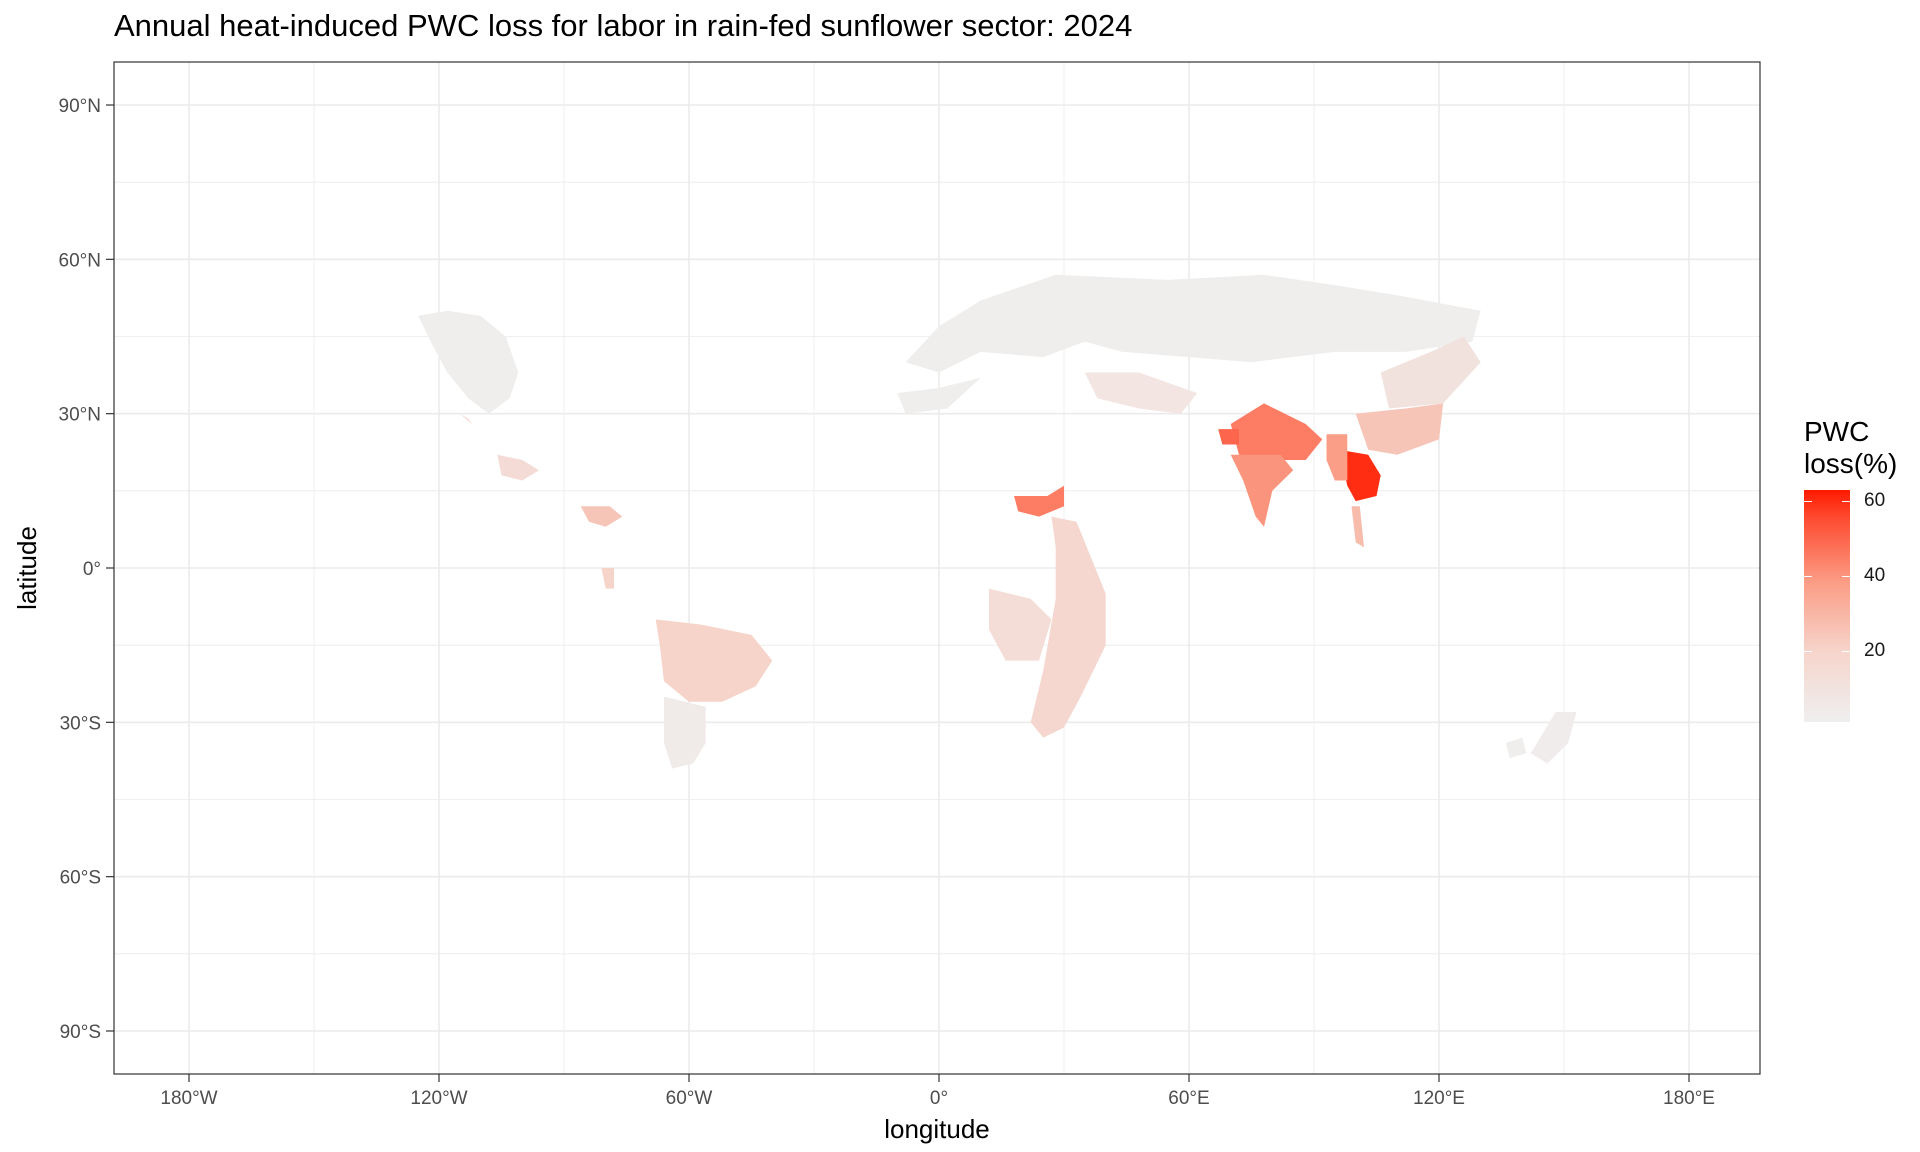 Image resolution: width=1920 pixels, height=1152 pixels. Describe the element at coordinates (1039, 501) in the screenshot. I see `region-west-africa-sahel` at that location.